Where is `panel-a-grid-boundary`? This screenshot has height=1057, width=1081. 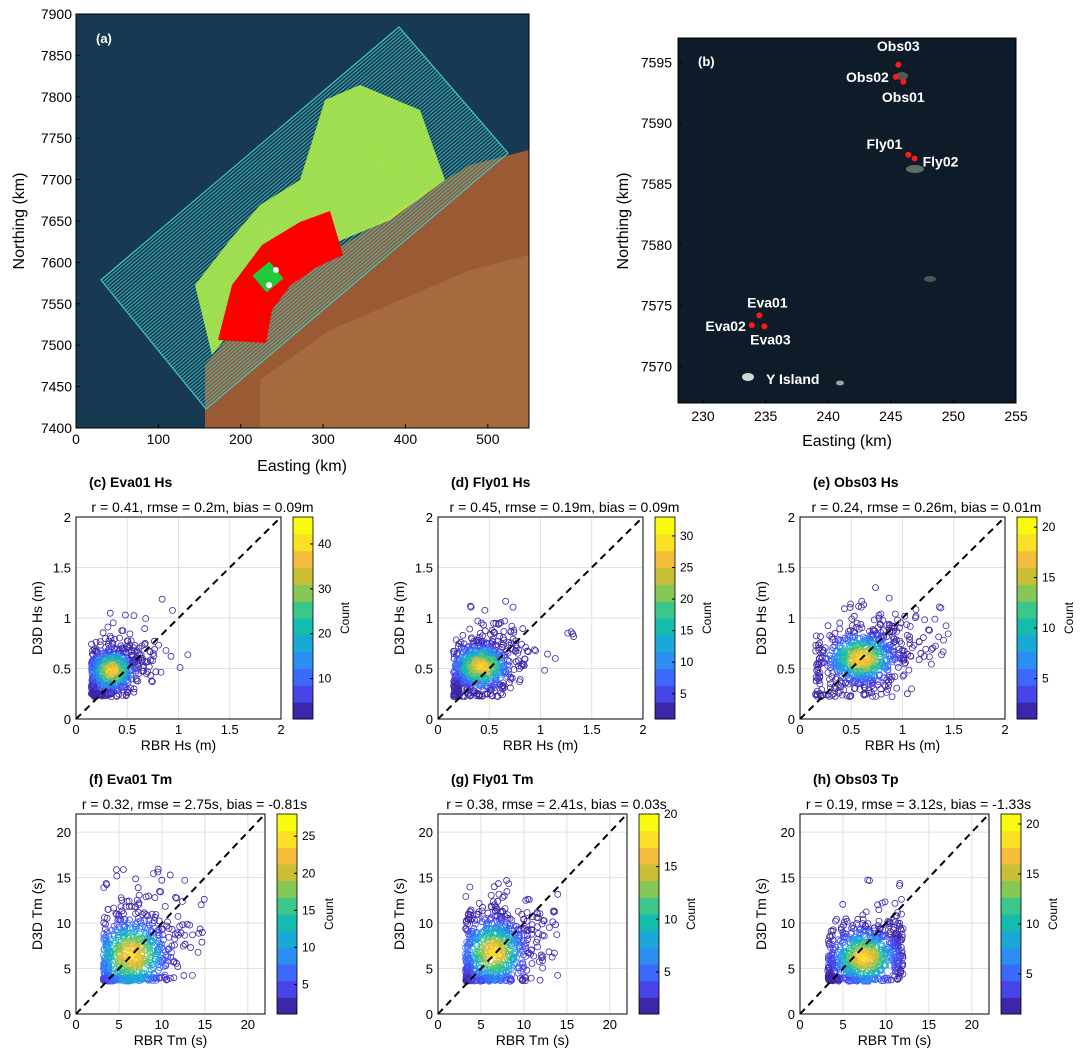
panel-a-grid-boundary is located at coordinates (304, 218).